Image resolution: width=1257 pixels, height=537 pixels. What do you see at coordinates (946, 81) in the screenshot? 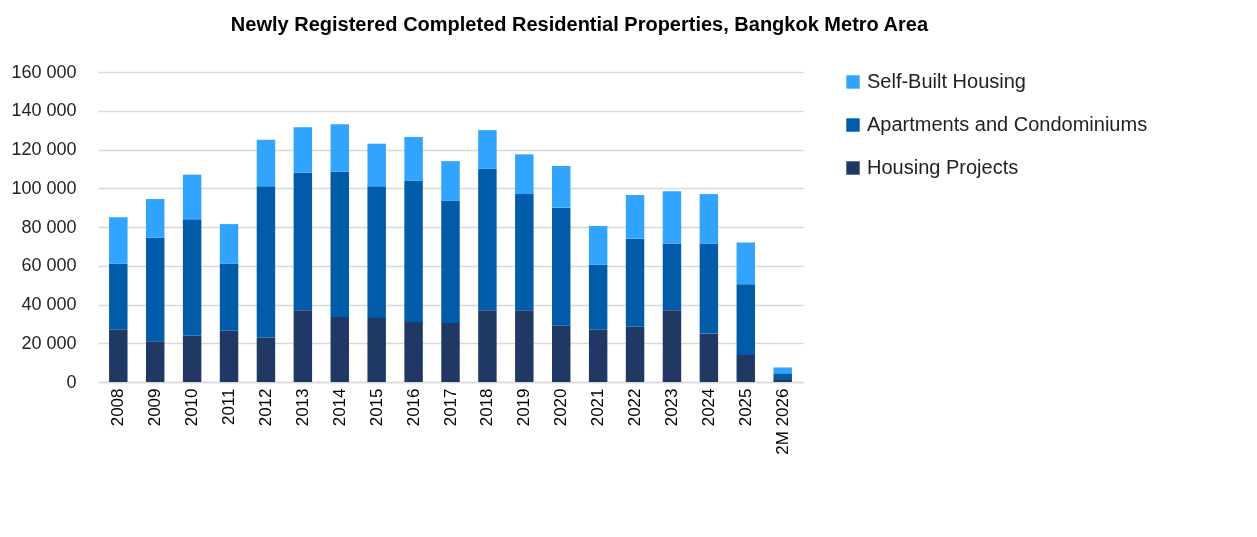
I see `legend-label: Self-Built Housing` at bounding box center [946, 81].